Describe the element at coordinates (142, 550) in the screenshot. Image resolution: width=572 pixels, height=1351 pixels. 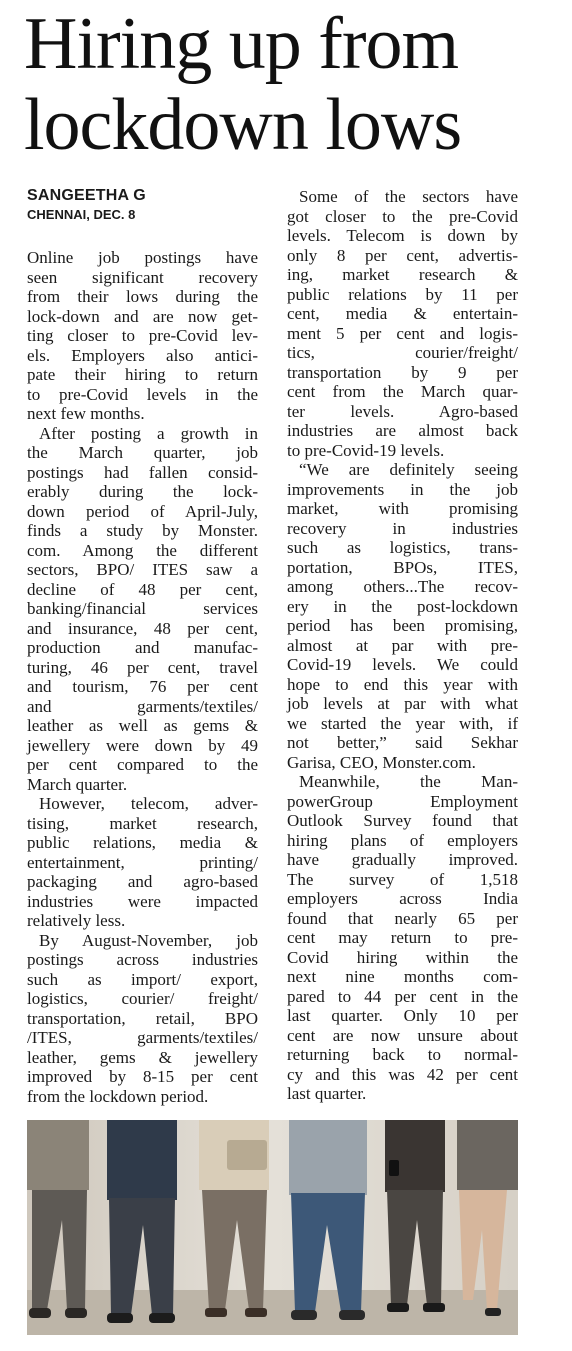
I see `text-line: com. Among the different` at that location.